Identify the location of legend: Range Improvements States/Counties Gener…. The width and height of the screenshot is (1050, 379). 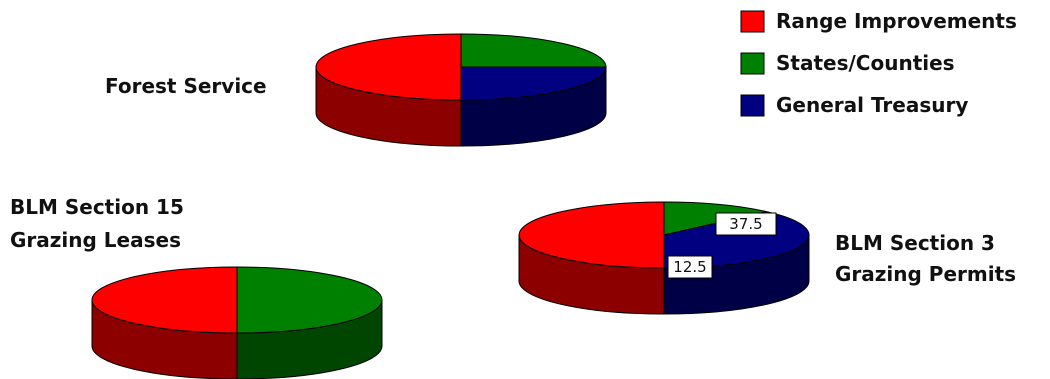
(878, 63).